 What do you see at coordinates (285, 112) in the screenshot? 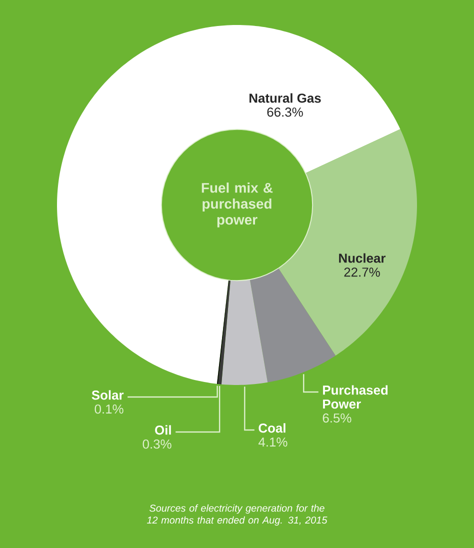
I see `data-label: 66.3%` at bounding box center [285, 112].